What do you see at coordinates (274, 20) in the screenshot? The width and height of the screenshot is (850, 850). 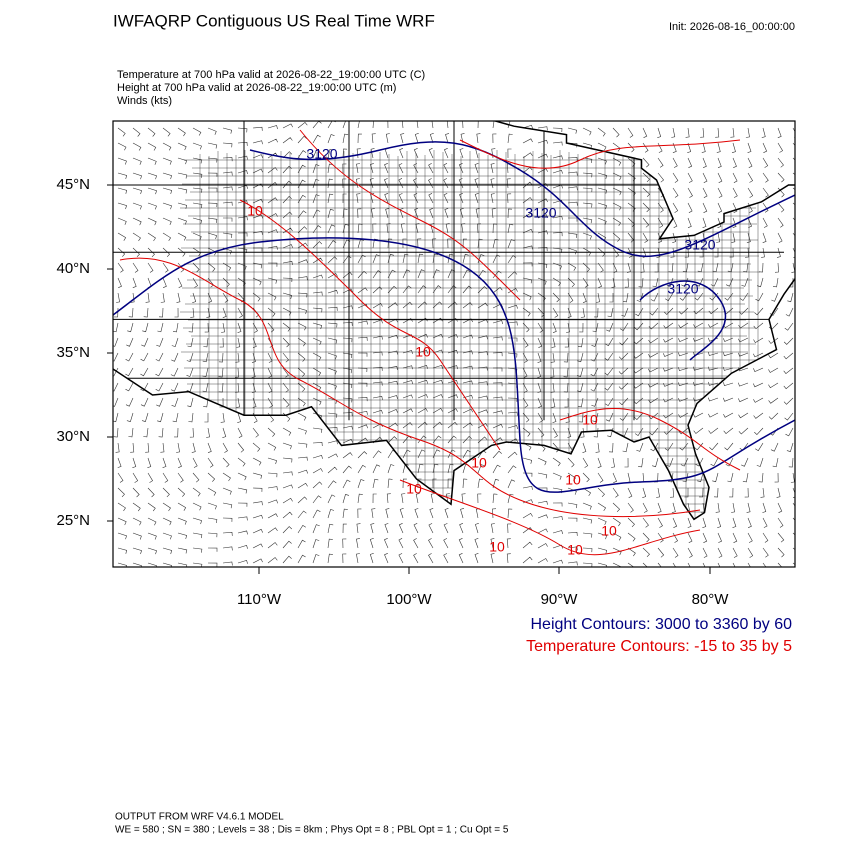 I see `title: IWFAQRP Contiguous US Real Time WRF` at bounding box center [274, 20].